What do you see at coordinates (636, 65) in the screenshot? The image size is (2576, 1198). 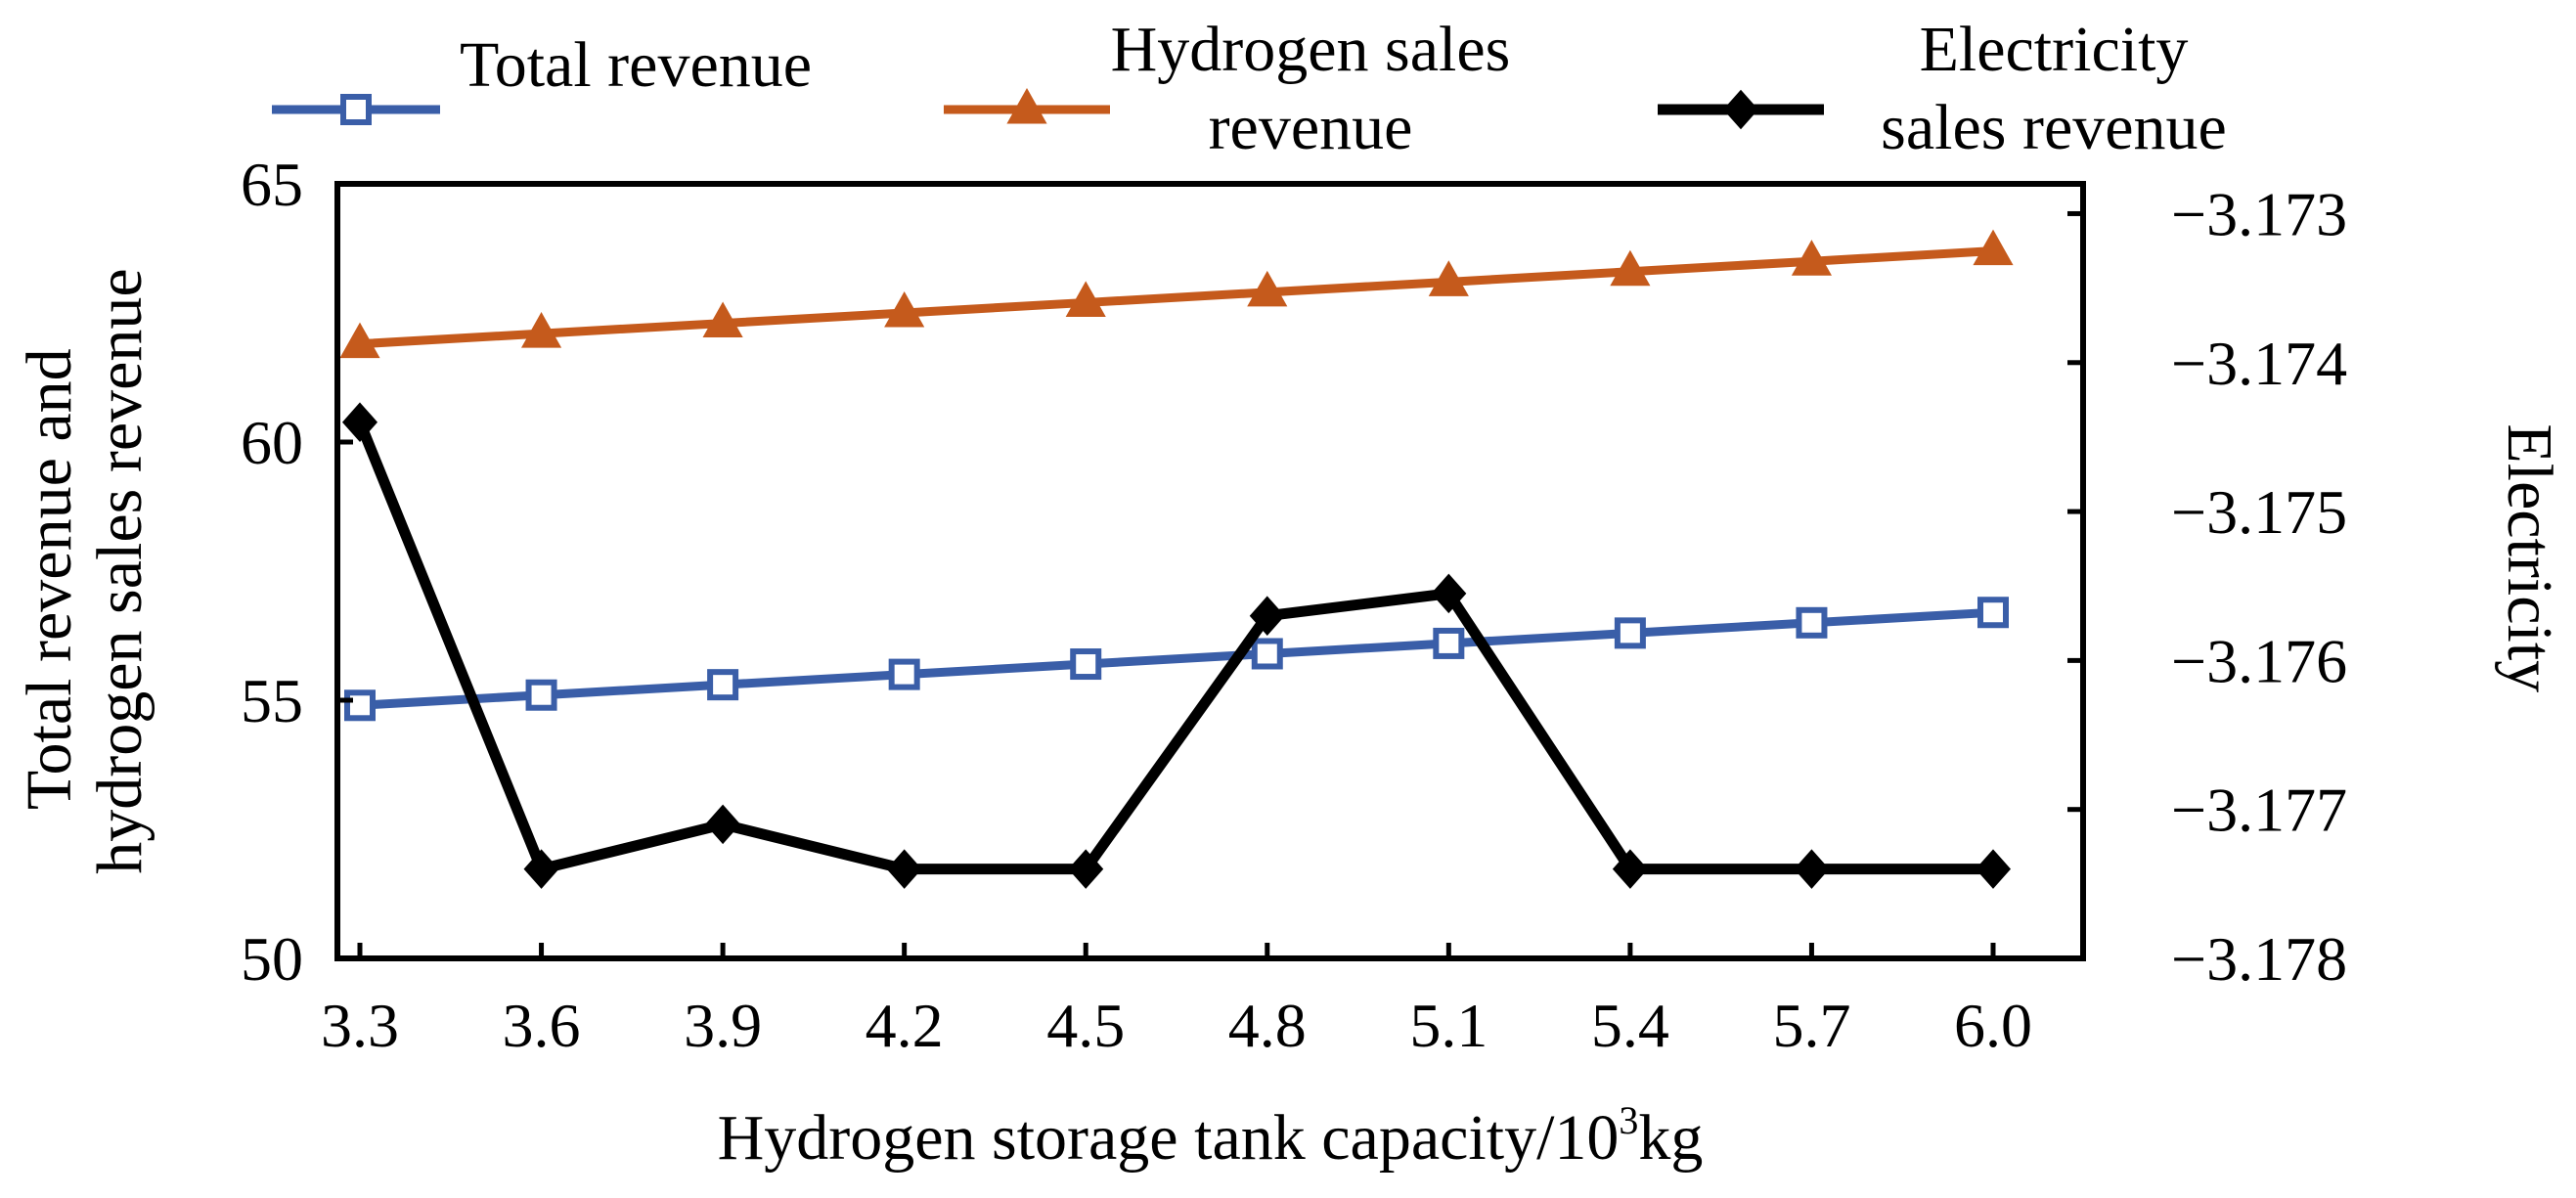 I see `legend-label: Total revenue` at bounding box center [636, 65].